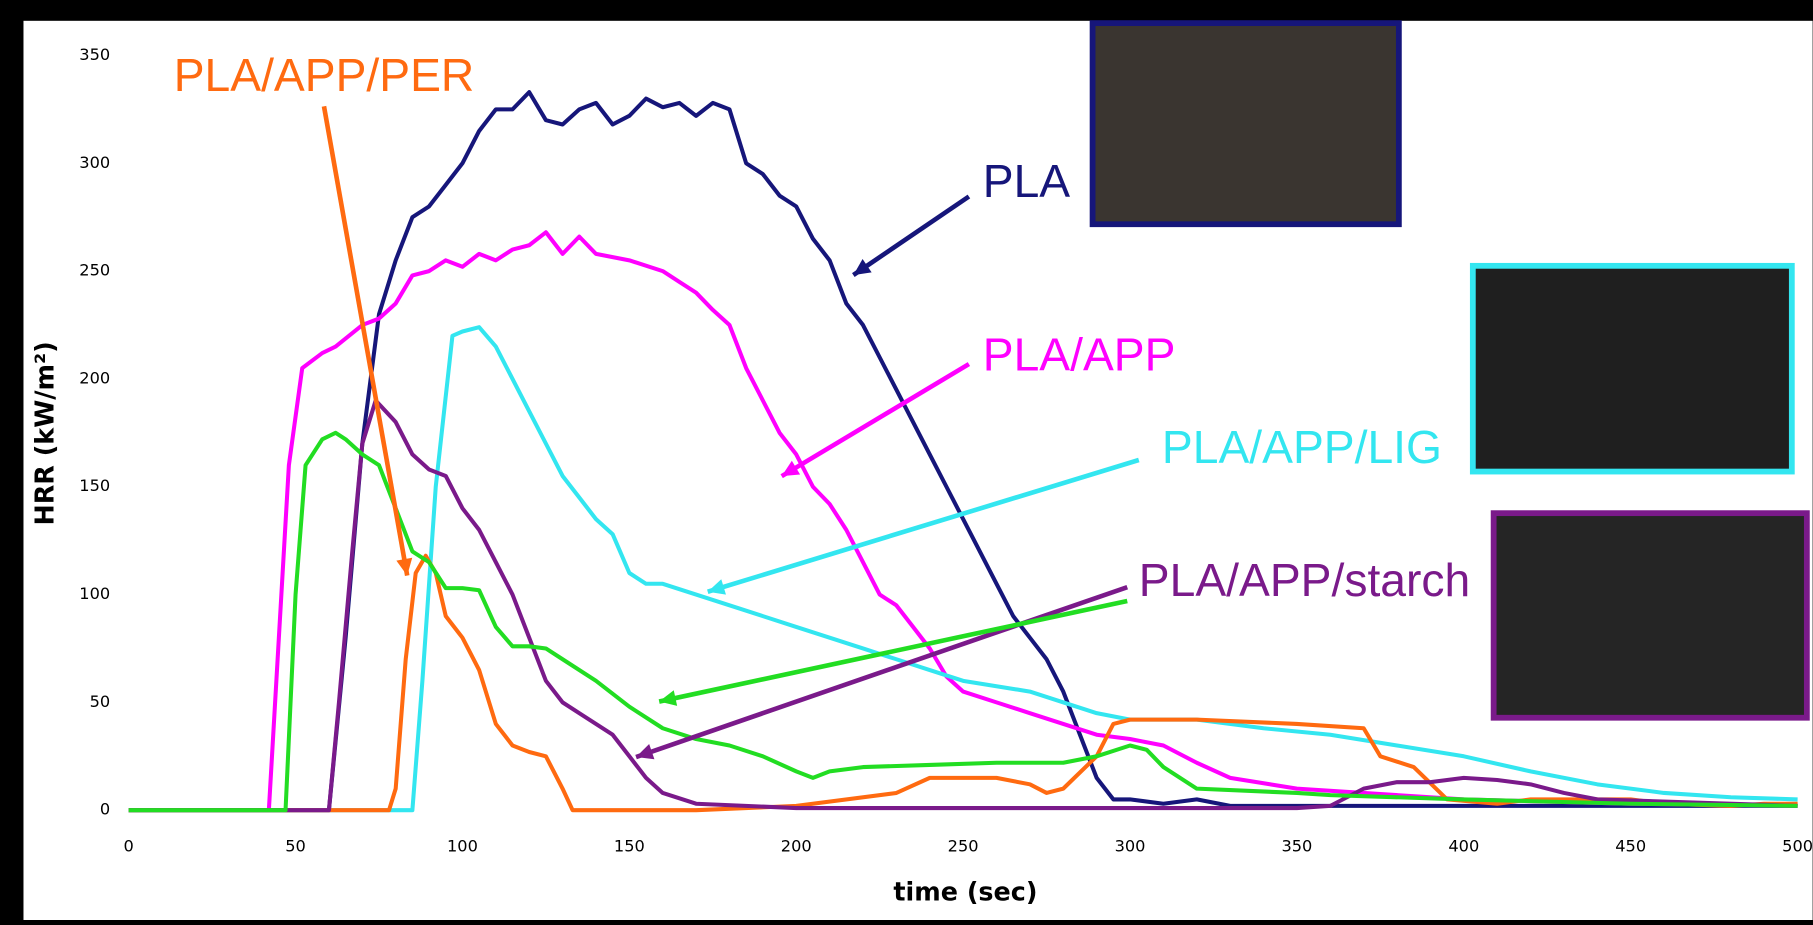 This screenshot has width=1813, height=925. I want to click on y-tick-label: 350, so click(94, 54).